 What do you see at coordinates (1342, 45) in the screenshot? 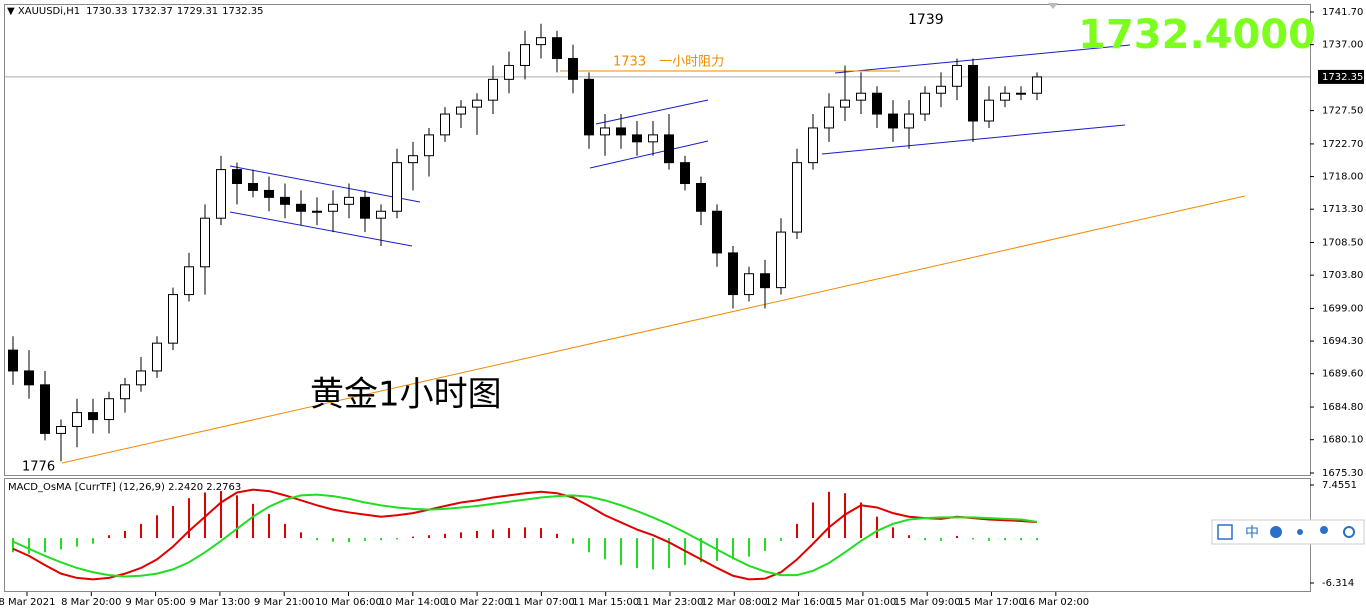
I see `y-tick-label: 1737.00` at bounding box center [1342, 45].